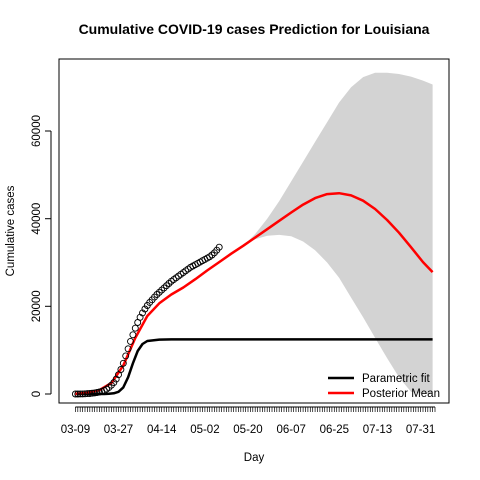 Image resolution: width=480 pixels, height=480 pixels. Describe the element at coordinates (147, 320) in the screenshot. I see `observed-points-layer` at that location.